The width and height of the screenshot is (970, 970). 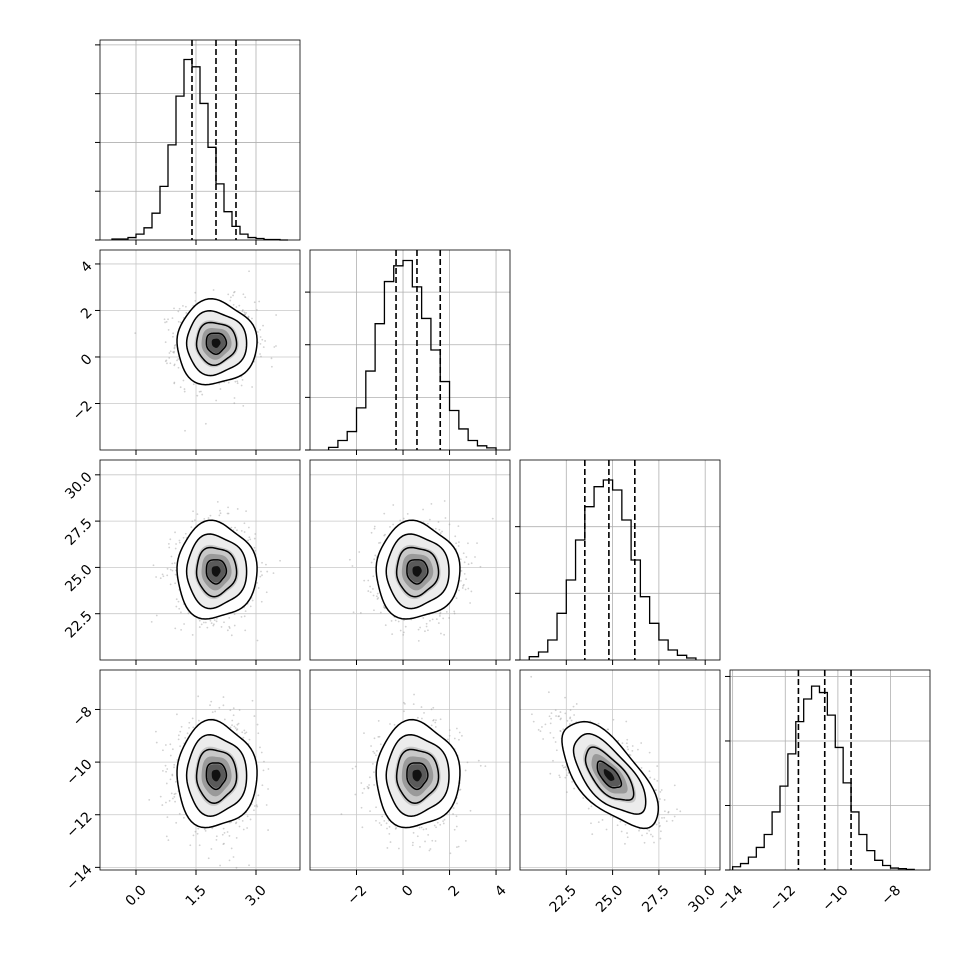 What do you see at coordinates (200, 560) in the screenshot?
I see `panel-frame` at bounding box center [200, 560].